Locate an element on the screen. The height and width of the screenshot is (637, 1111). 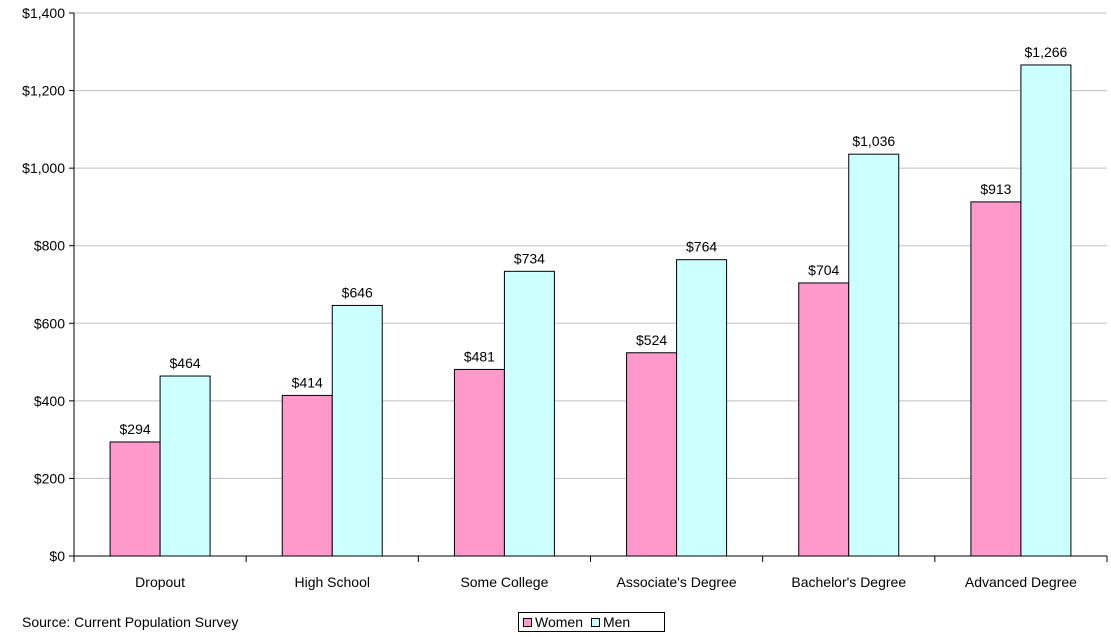
data-label: $481 is located at coordinates (479, 356).